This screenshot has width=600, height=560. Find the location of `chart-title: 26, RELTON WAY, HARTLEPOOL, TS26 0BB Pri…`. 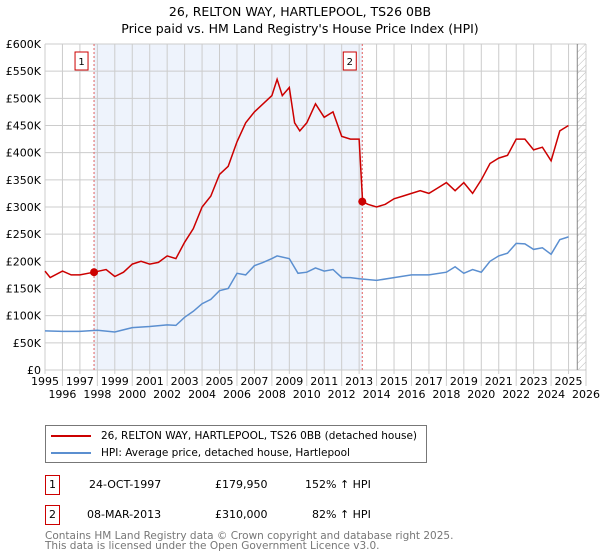

chart-title: 26, RELTON WAY, HARTLEPOOL, TS26 0BB Pri… is located at coordinates (300, 20).